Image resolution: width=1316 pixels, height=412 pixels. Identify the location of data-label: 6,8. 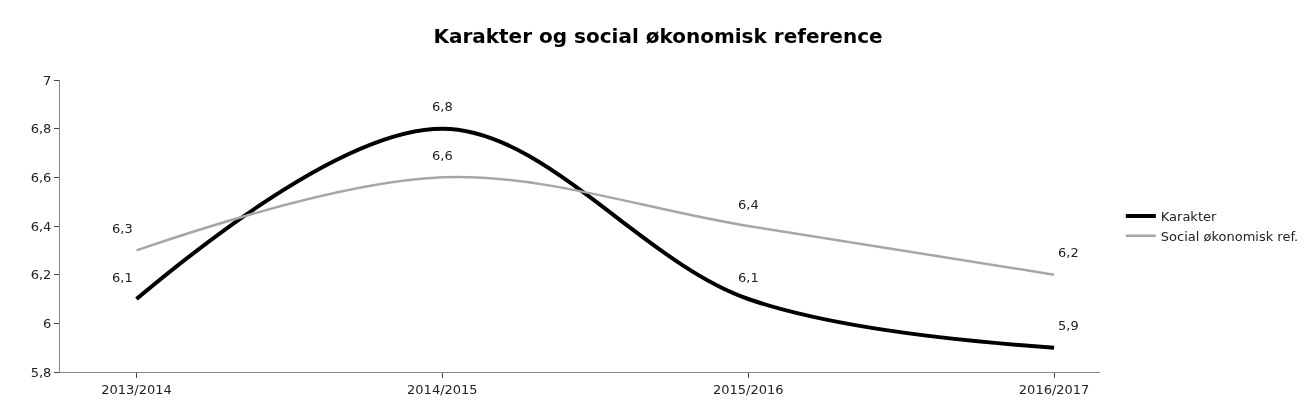
(442, 106).